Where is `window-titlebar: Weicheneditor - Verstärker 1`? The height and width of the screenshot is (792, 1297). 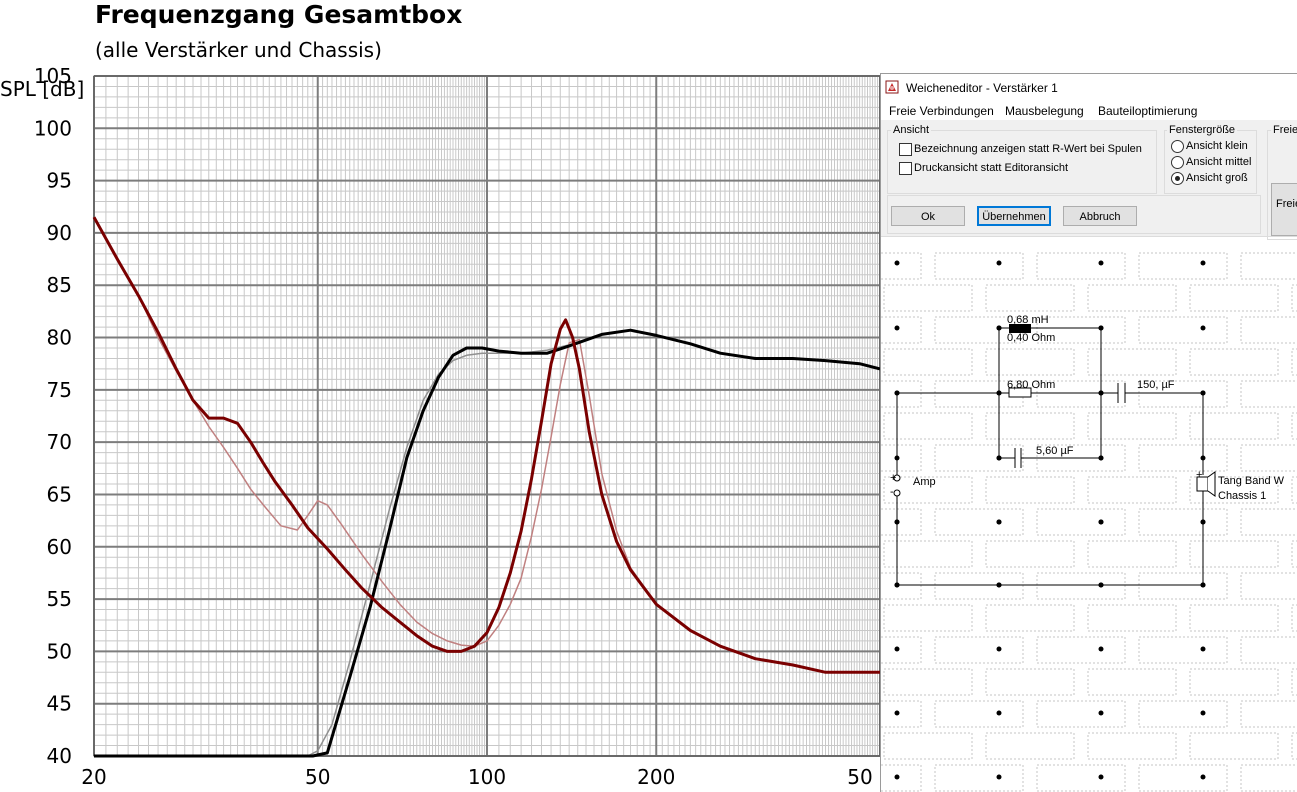 window-titlebar: Weicheneditor - Verstärker 1 is located at coordinates (1089, 87).